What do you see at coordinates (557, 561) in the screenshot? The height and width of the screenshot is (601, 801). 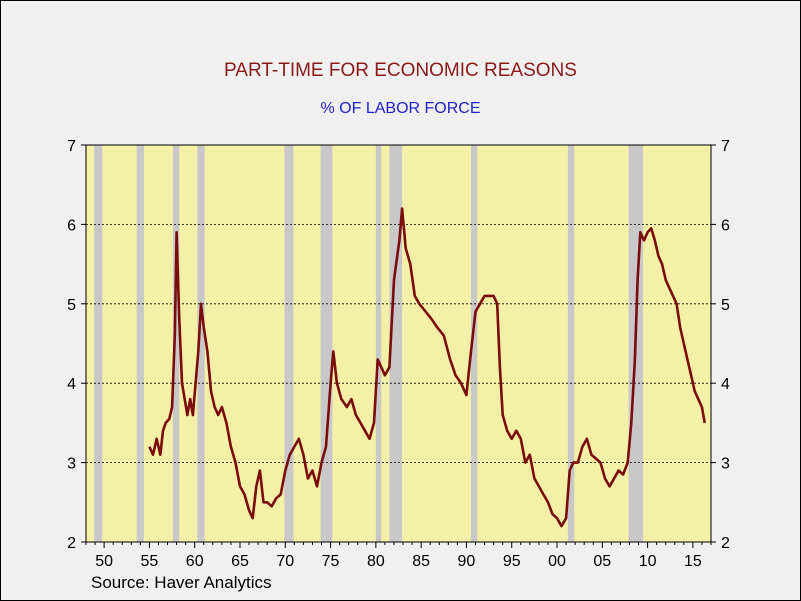 I see `x-tick-label: 00` at bounding box center [557, 561].